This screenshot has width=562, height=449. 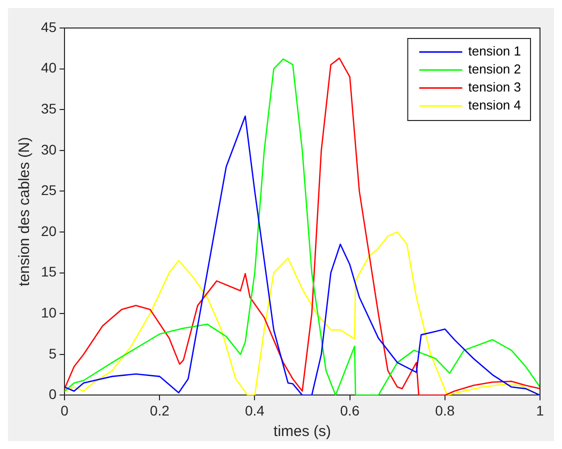 What do you see at coordinates (160, 410) in the screenshot?
I see `x-tick-label: 0.2` at bounding box center [160, 410].